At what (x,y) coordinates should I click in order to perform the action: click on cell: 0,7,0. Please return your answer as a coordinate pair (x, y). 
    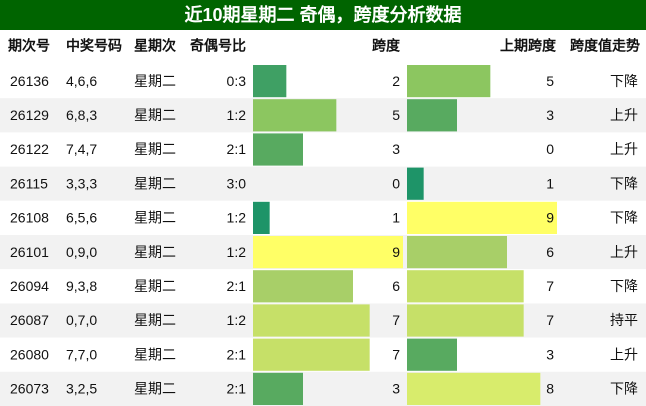
    Looking at the image, I should click on (81, 320).